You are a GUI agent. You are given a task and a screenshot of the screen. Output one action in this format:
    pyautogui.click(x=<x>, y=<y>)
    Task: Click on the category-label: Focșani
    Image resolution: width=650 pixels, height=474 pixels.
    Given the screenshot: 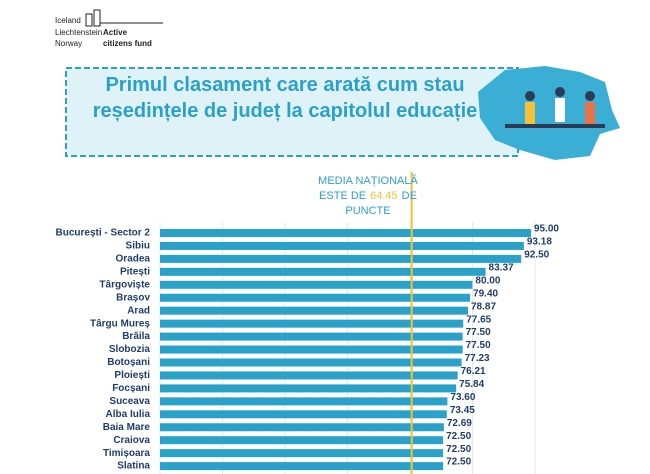 What is the action you would take?
    pyautogui.click(x=131, y=388)
    